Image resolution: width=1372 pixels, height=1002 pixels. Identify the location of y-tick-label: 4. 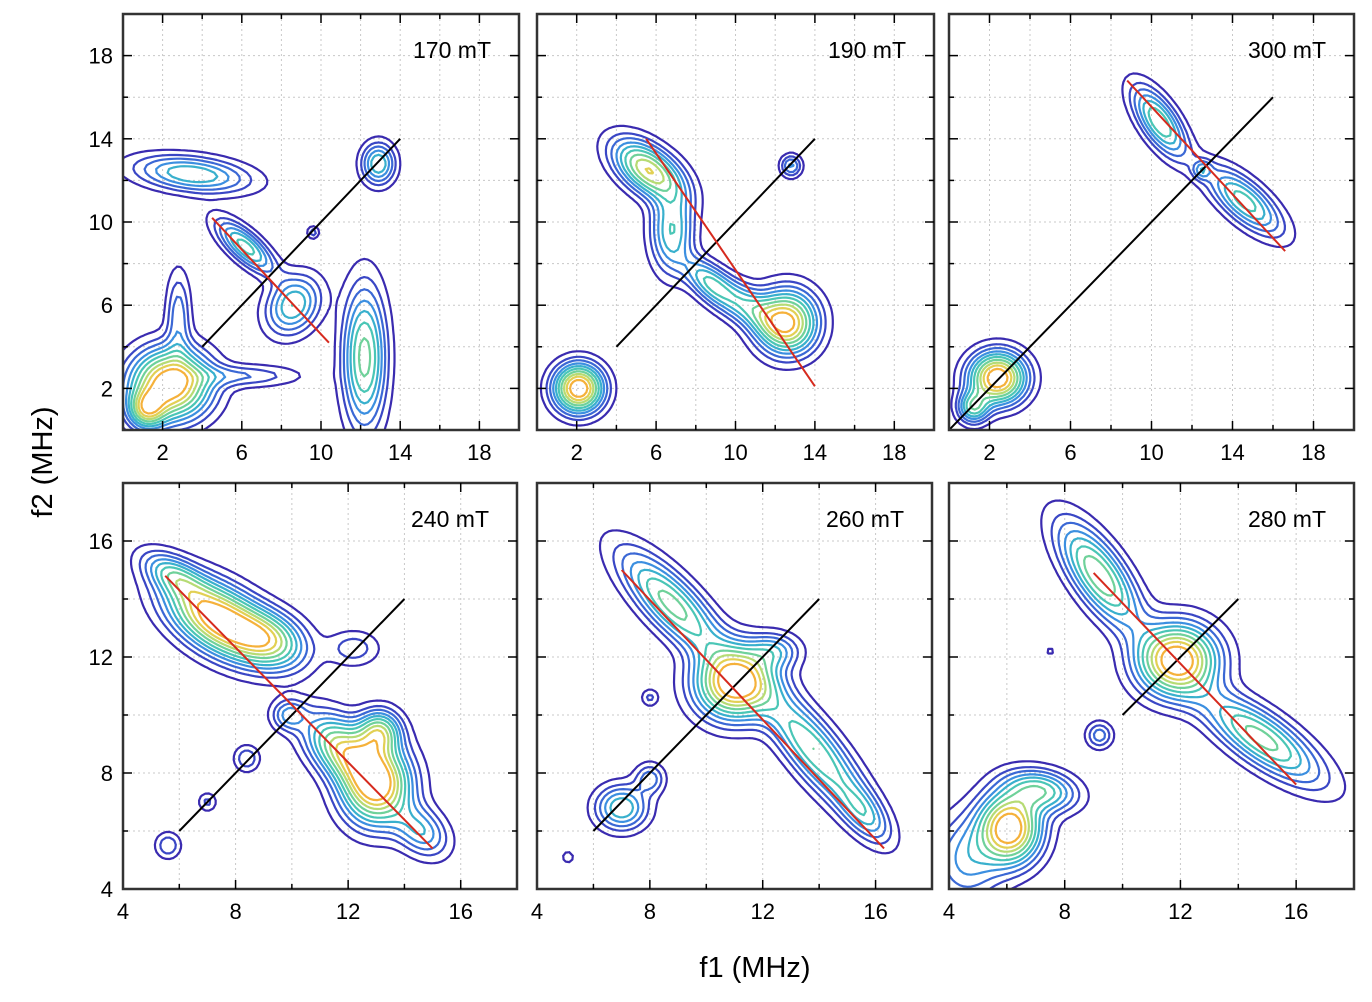
(107, 889).